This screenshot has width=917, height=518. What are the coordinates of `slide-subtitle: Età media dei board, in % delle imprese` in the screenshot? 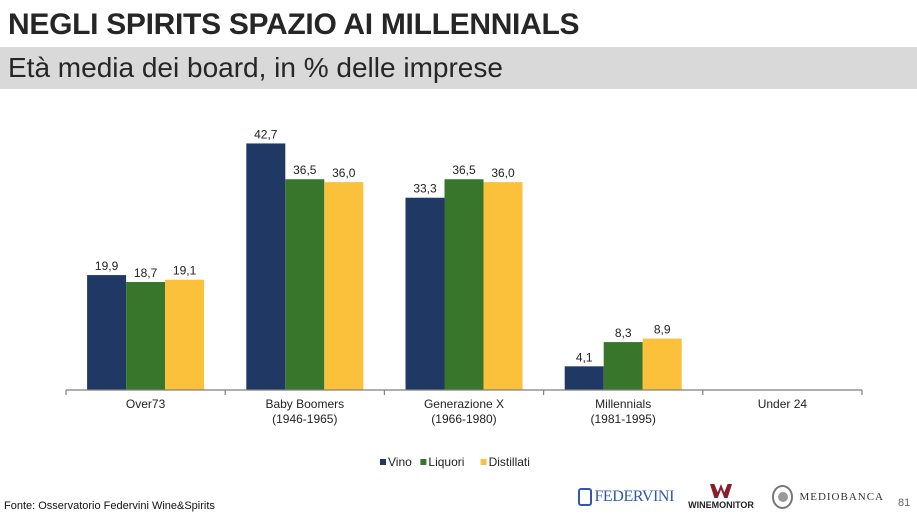 It's located at (255, 67).